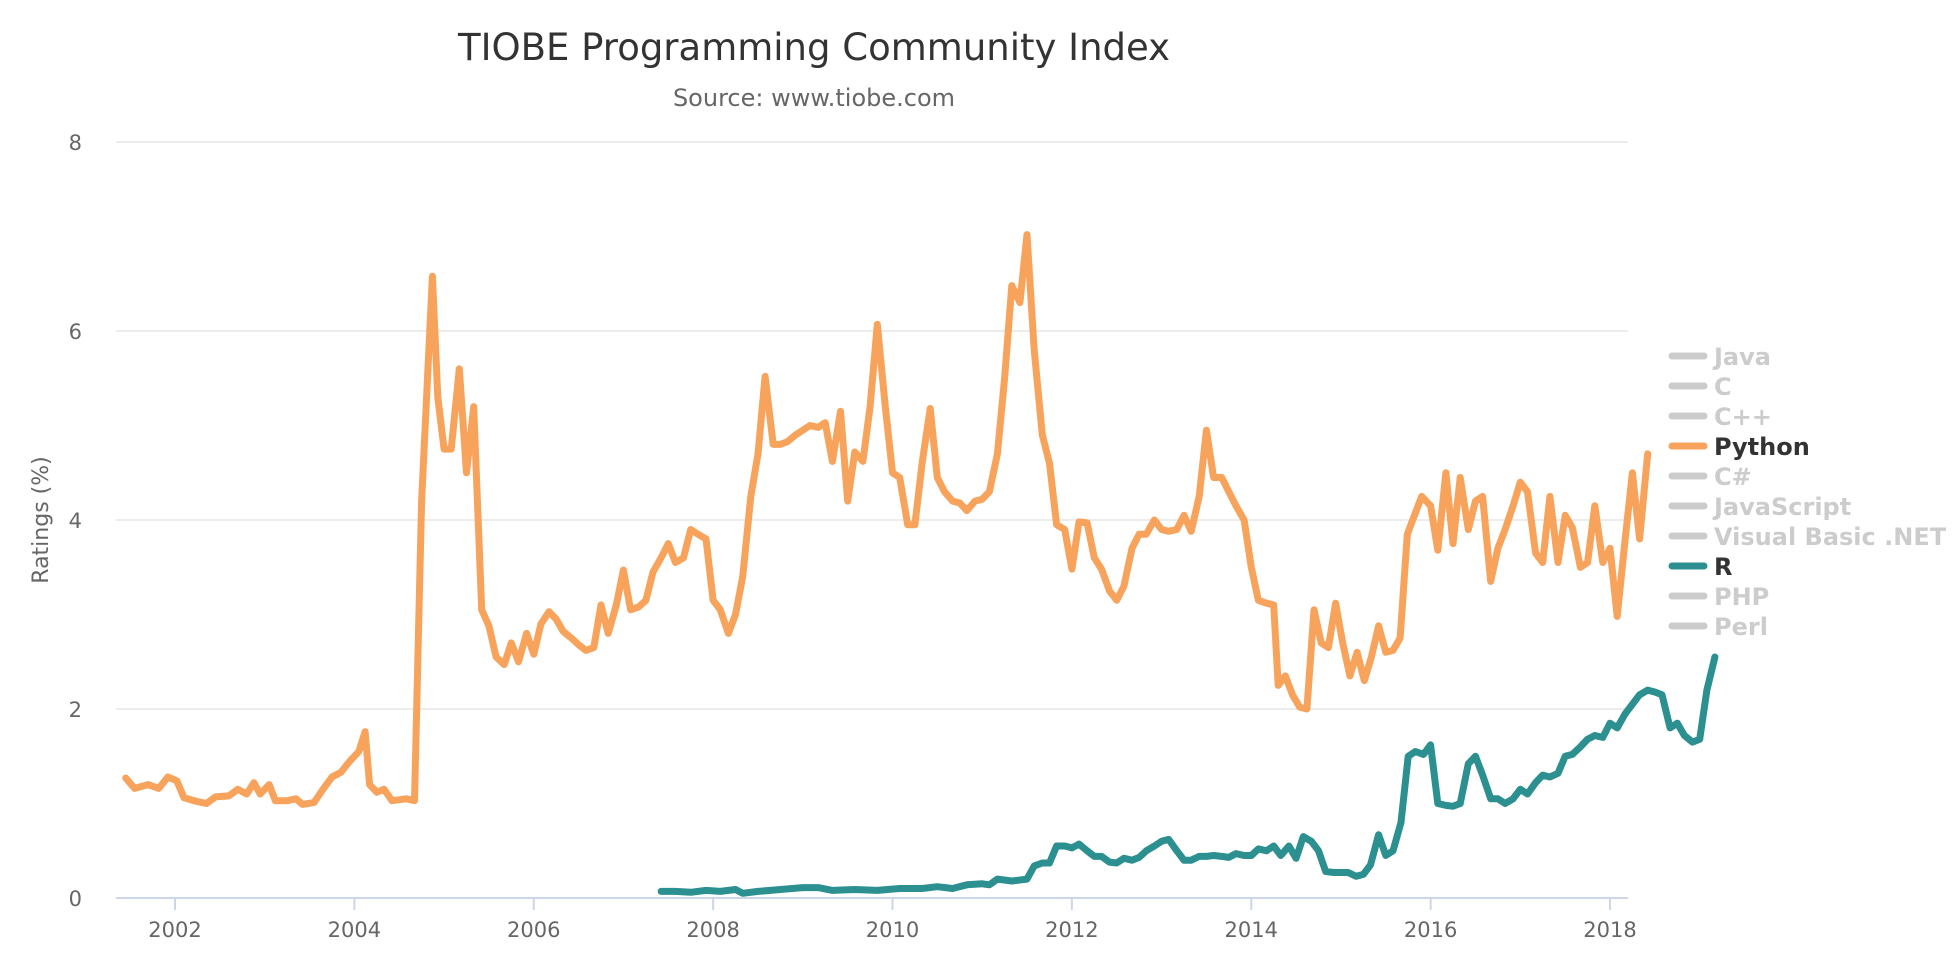 The height and width of the screenshot is (968, 1952). I want to click on legend-label: C, so click(1723, 387).